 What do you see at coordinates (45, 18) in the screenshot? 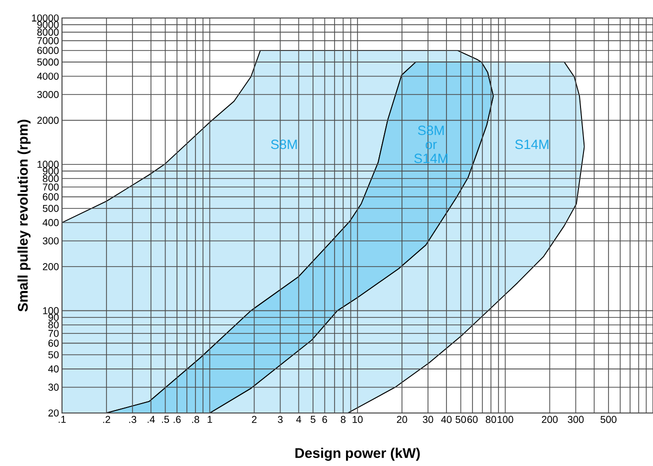
I see `y-tick-label: 10000` at bounding box center [45, 18].